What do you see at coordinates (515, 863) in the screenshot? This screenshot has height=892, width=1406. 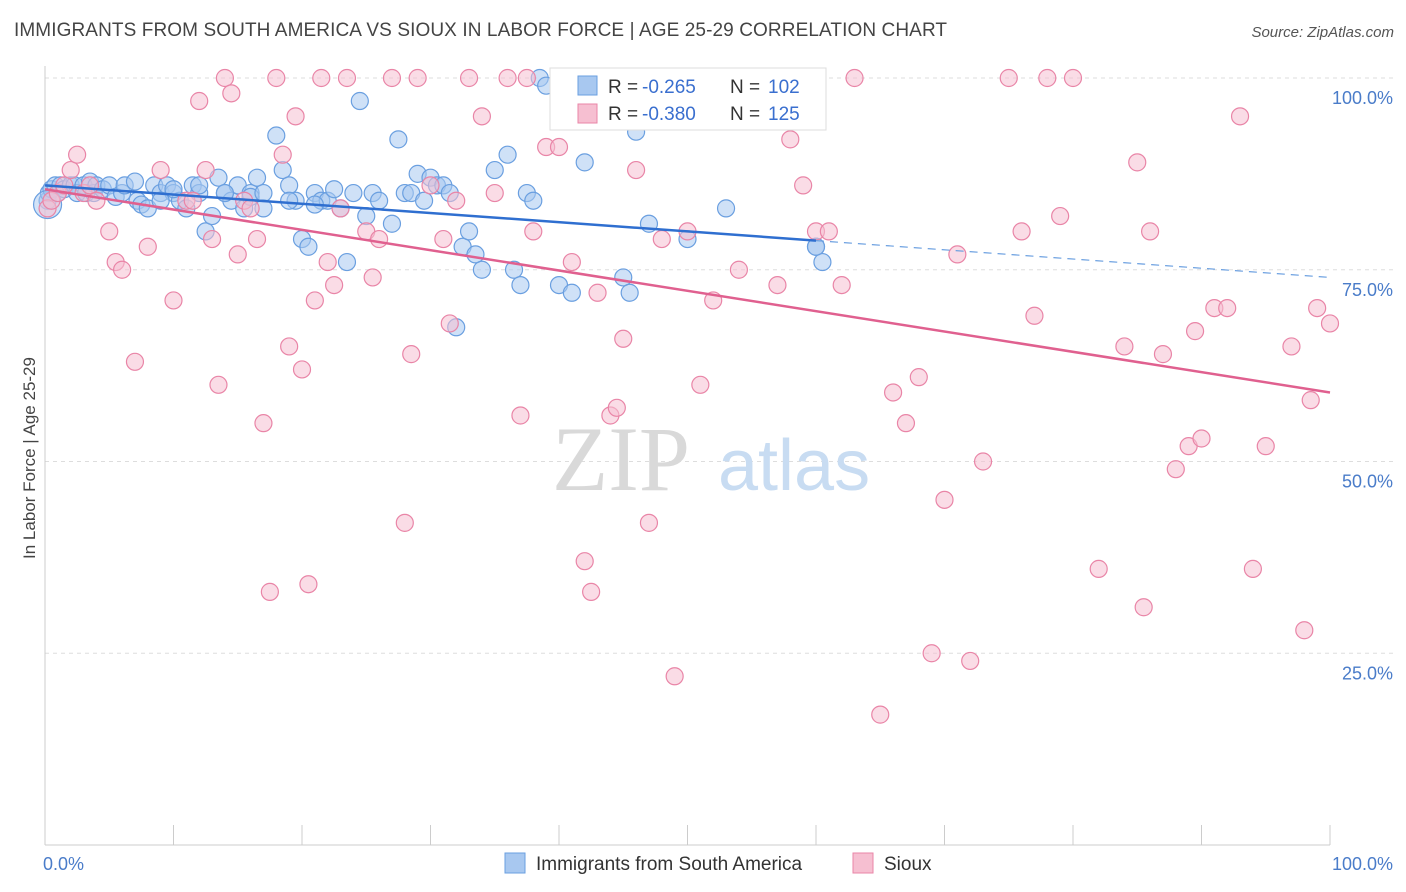 I see `bottom-legend-swatch-blue` at bounding box center [515, 863].